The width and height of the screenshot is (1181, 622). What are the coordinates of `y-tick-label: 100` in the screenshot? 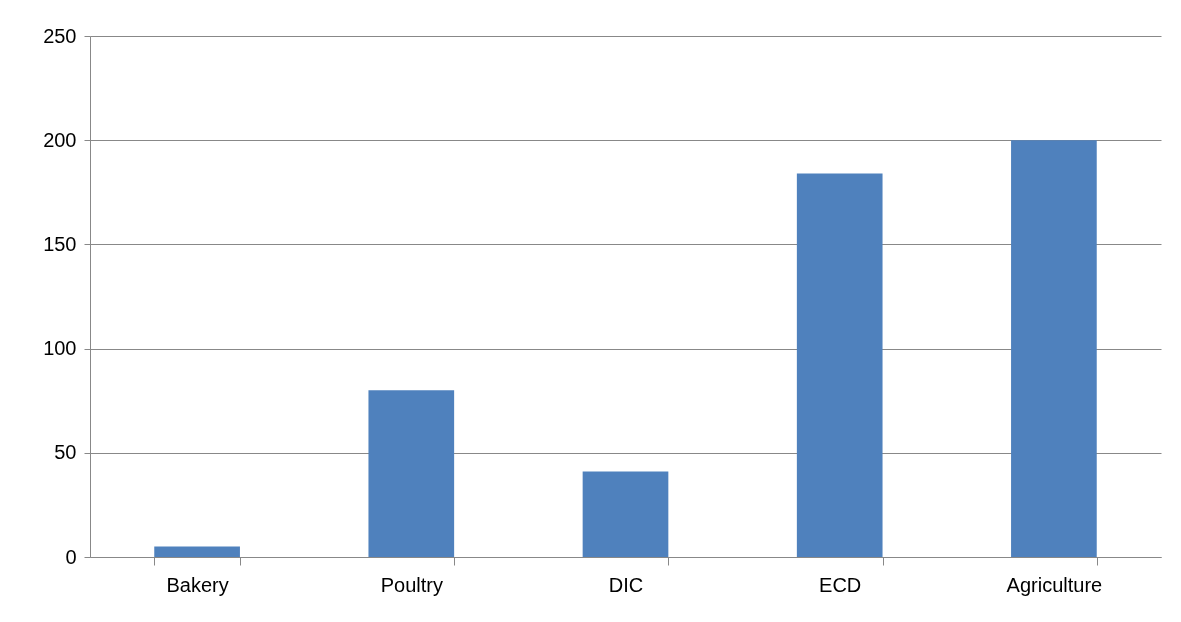 It's located at (60, 348).